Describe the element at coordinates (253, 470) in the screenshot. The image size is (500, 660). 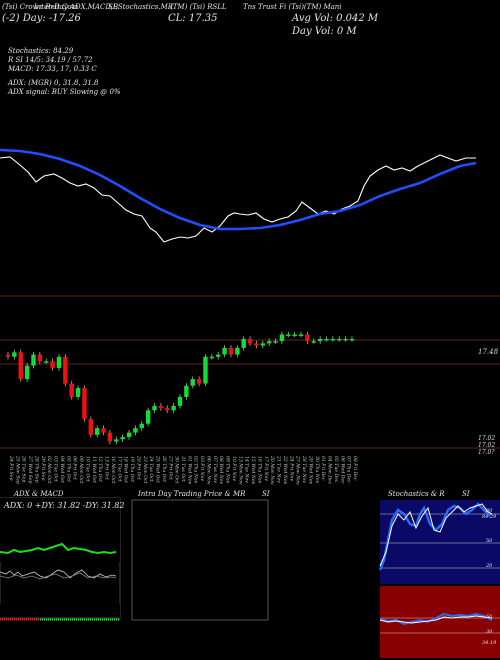
I see `date-tick-label: 15 Wed Nov` at that location.